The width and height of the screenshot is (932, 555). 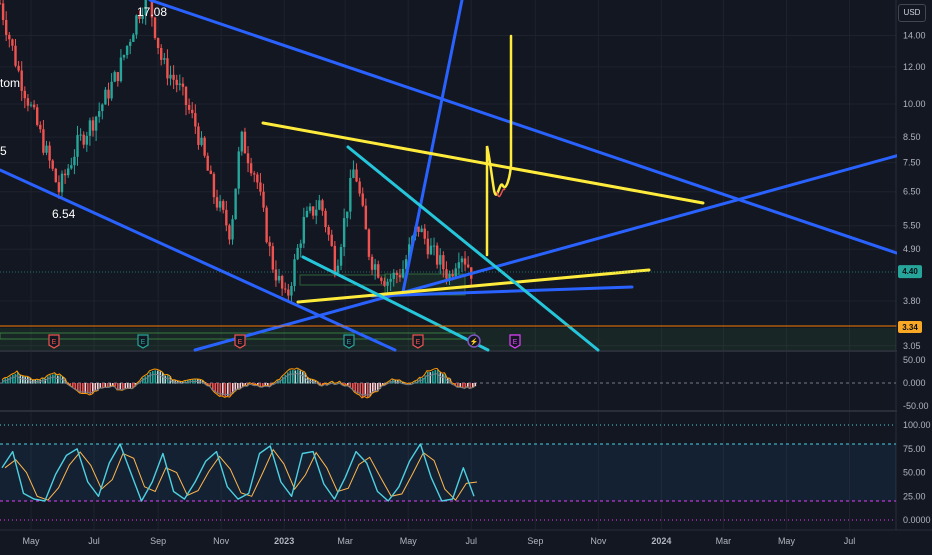 I want to click on consolidation-box-left, so click(x=342, y=280).